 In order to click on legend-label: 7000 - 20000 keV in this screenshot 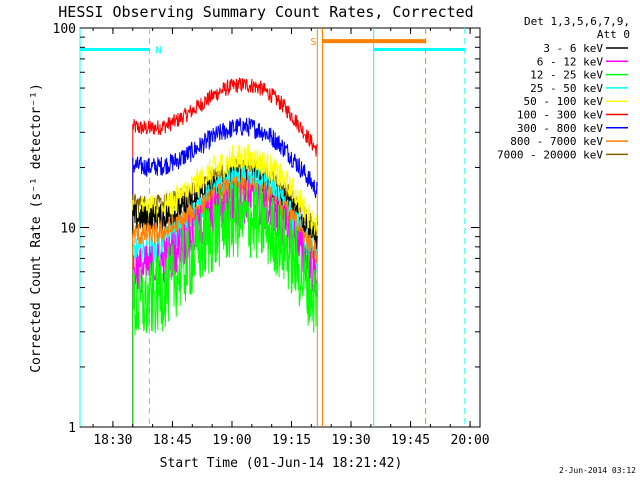, I will do `click(550, 154)`.